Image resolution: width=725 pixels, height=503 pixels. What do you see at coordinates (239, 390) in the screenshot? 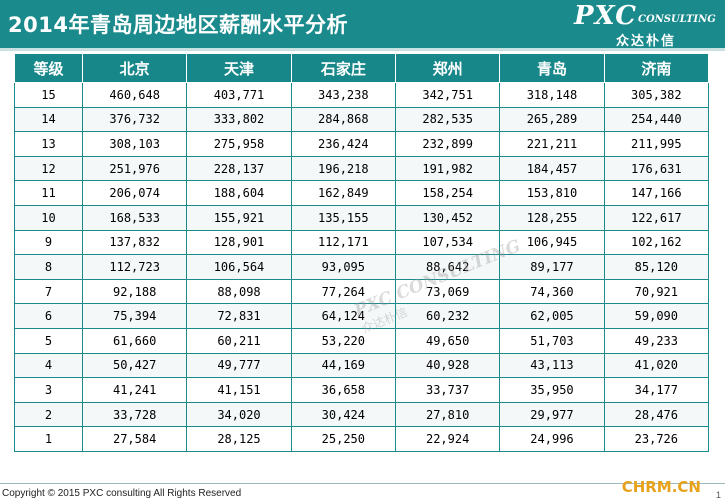
I see `salary-cell: 41,151` at bounding box center [239, 390].